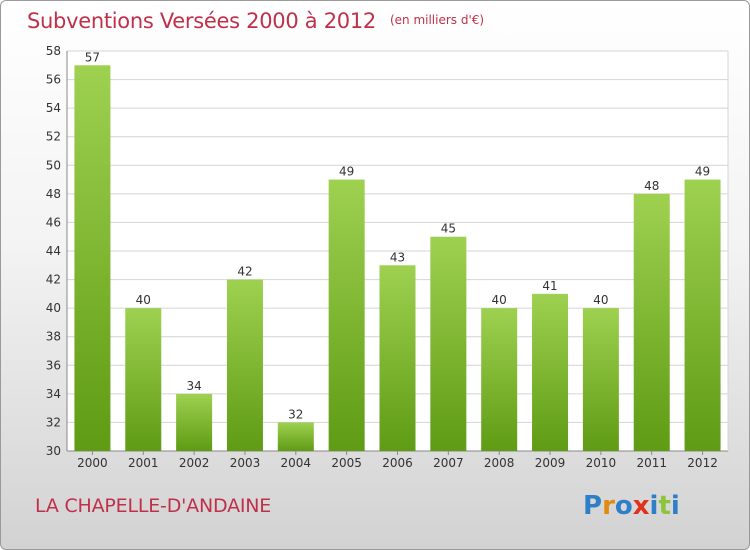 The width and height of the screenshot is (750, 550). Describe the element at coordinates (593, 506) in the screenshot. I see `logo-letter: P` at that location.